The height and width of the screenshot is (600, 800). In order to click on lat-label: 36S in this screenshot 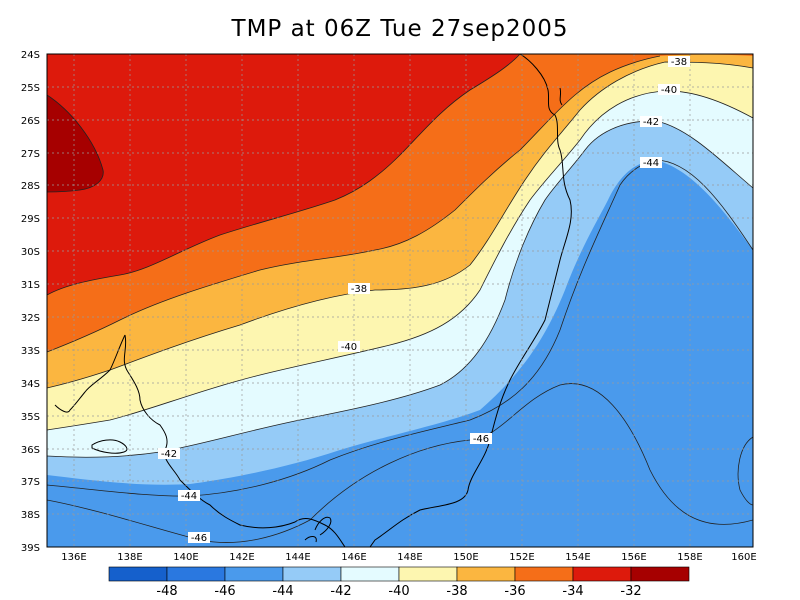, I will do `click(30, 450)`.